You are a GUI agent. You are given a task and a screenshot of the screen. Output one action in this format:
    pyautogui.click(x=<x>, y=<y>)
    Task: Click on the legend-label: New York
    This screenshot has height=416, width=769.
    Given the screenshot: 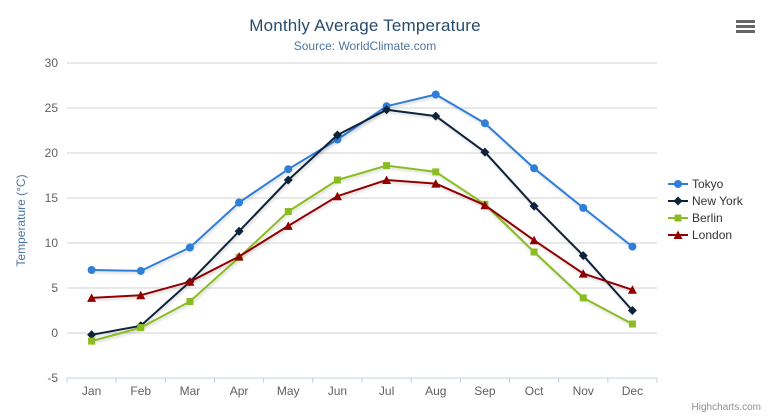 What is the action you would take?
    pyautogui.click(x=717, y=200)
    